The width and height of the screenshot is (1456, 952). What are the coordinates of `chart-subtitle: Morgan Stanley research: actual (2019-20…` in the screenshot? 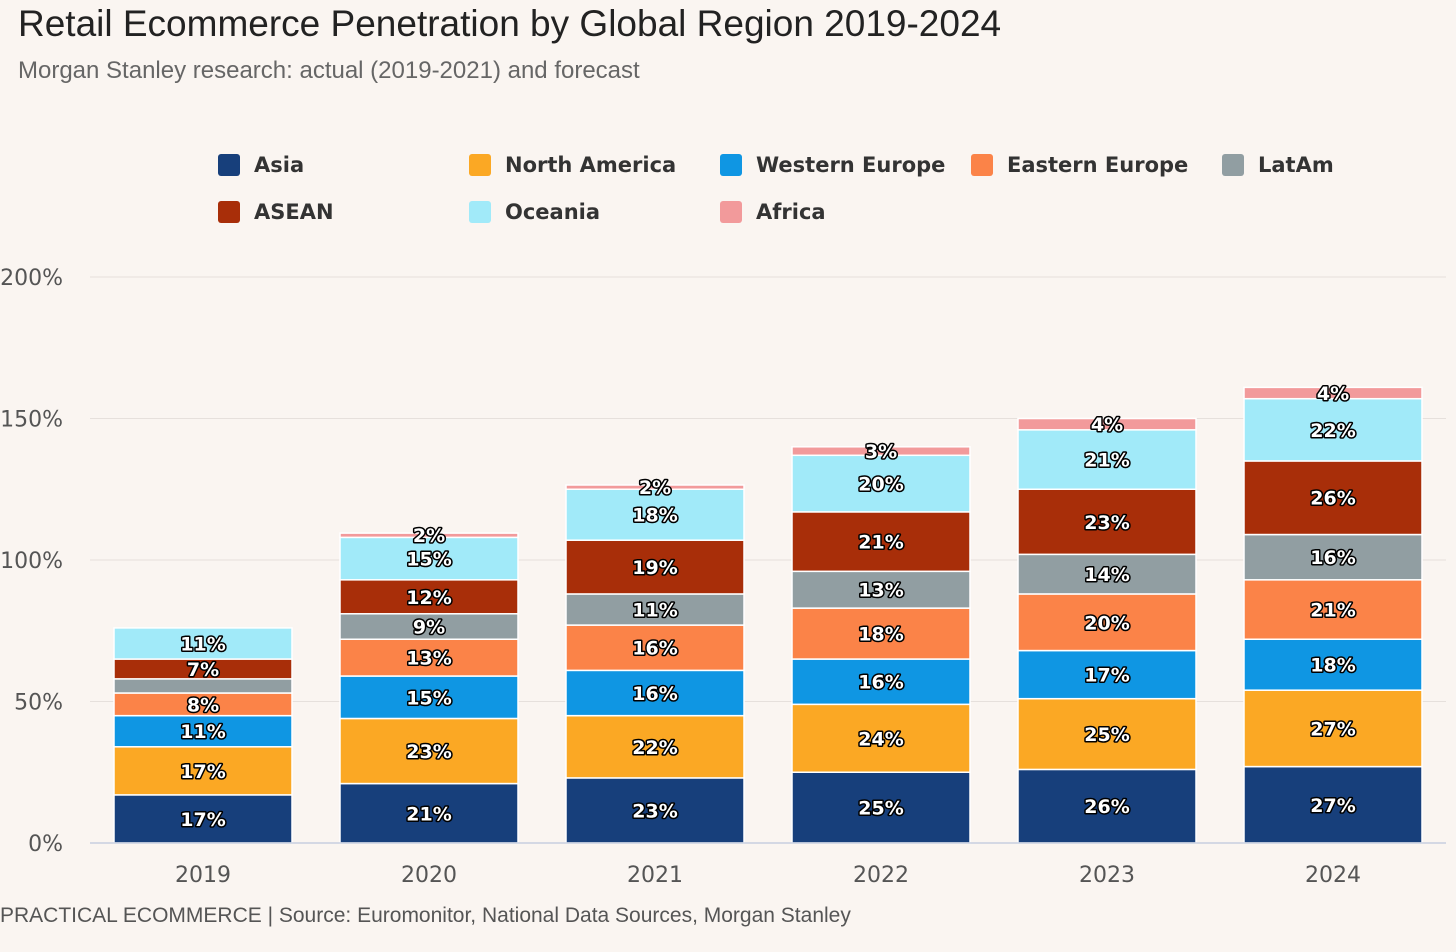 It's located at (329, 70).